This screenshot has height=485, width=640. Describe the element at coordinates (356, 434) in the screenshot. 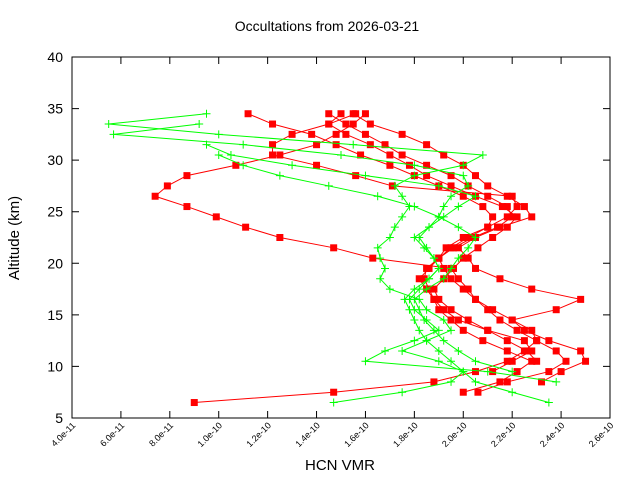

I see `x-tick-label: 1.6e-10` at that location.